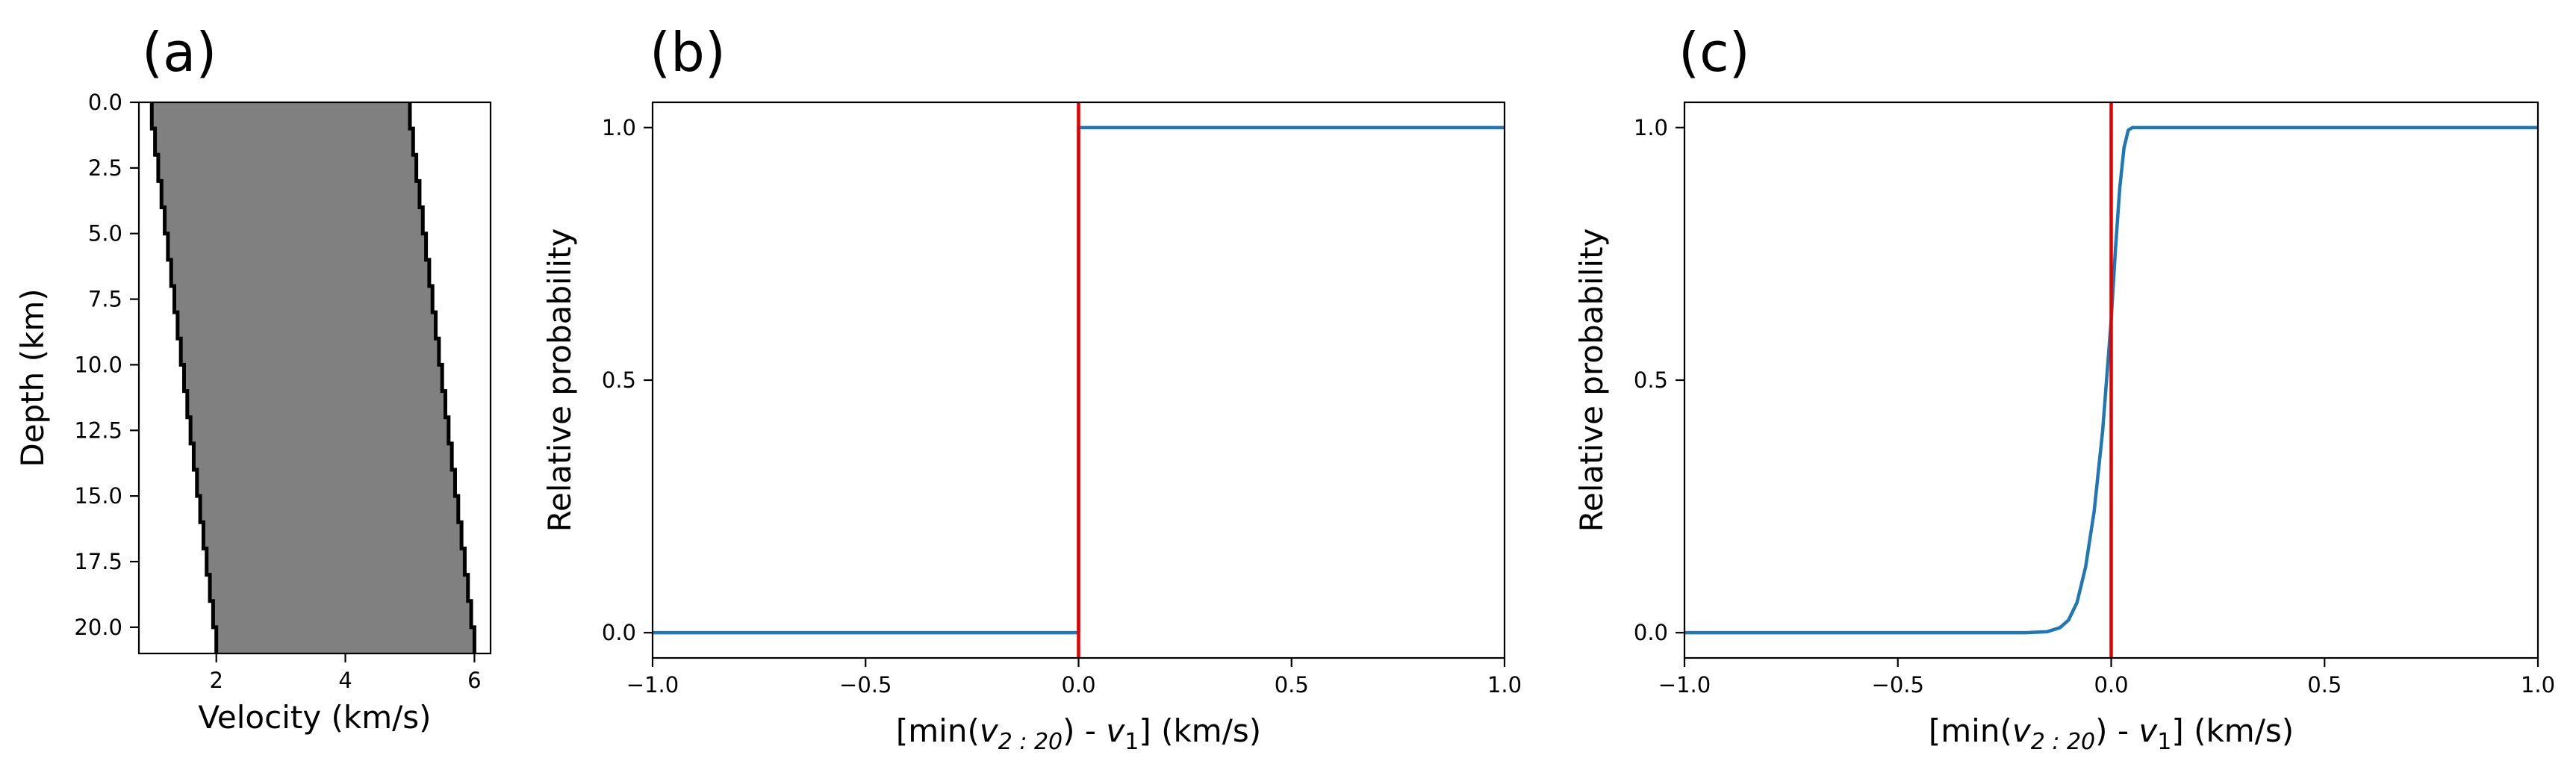  Describe the element at coordinates (442, 377) in the screenshot. I see `upper-velocity-edge` at that location.